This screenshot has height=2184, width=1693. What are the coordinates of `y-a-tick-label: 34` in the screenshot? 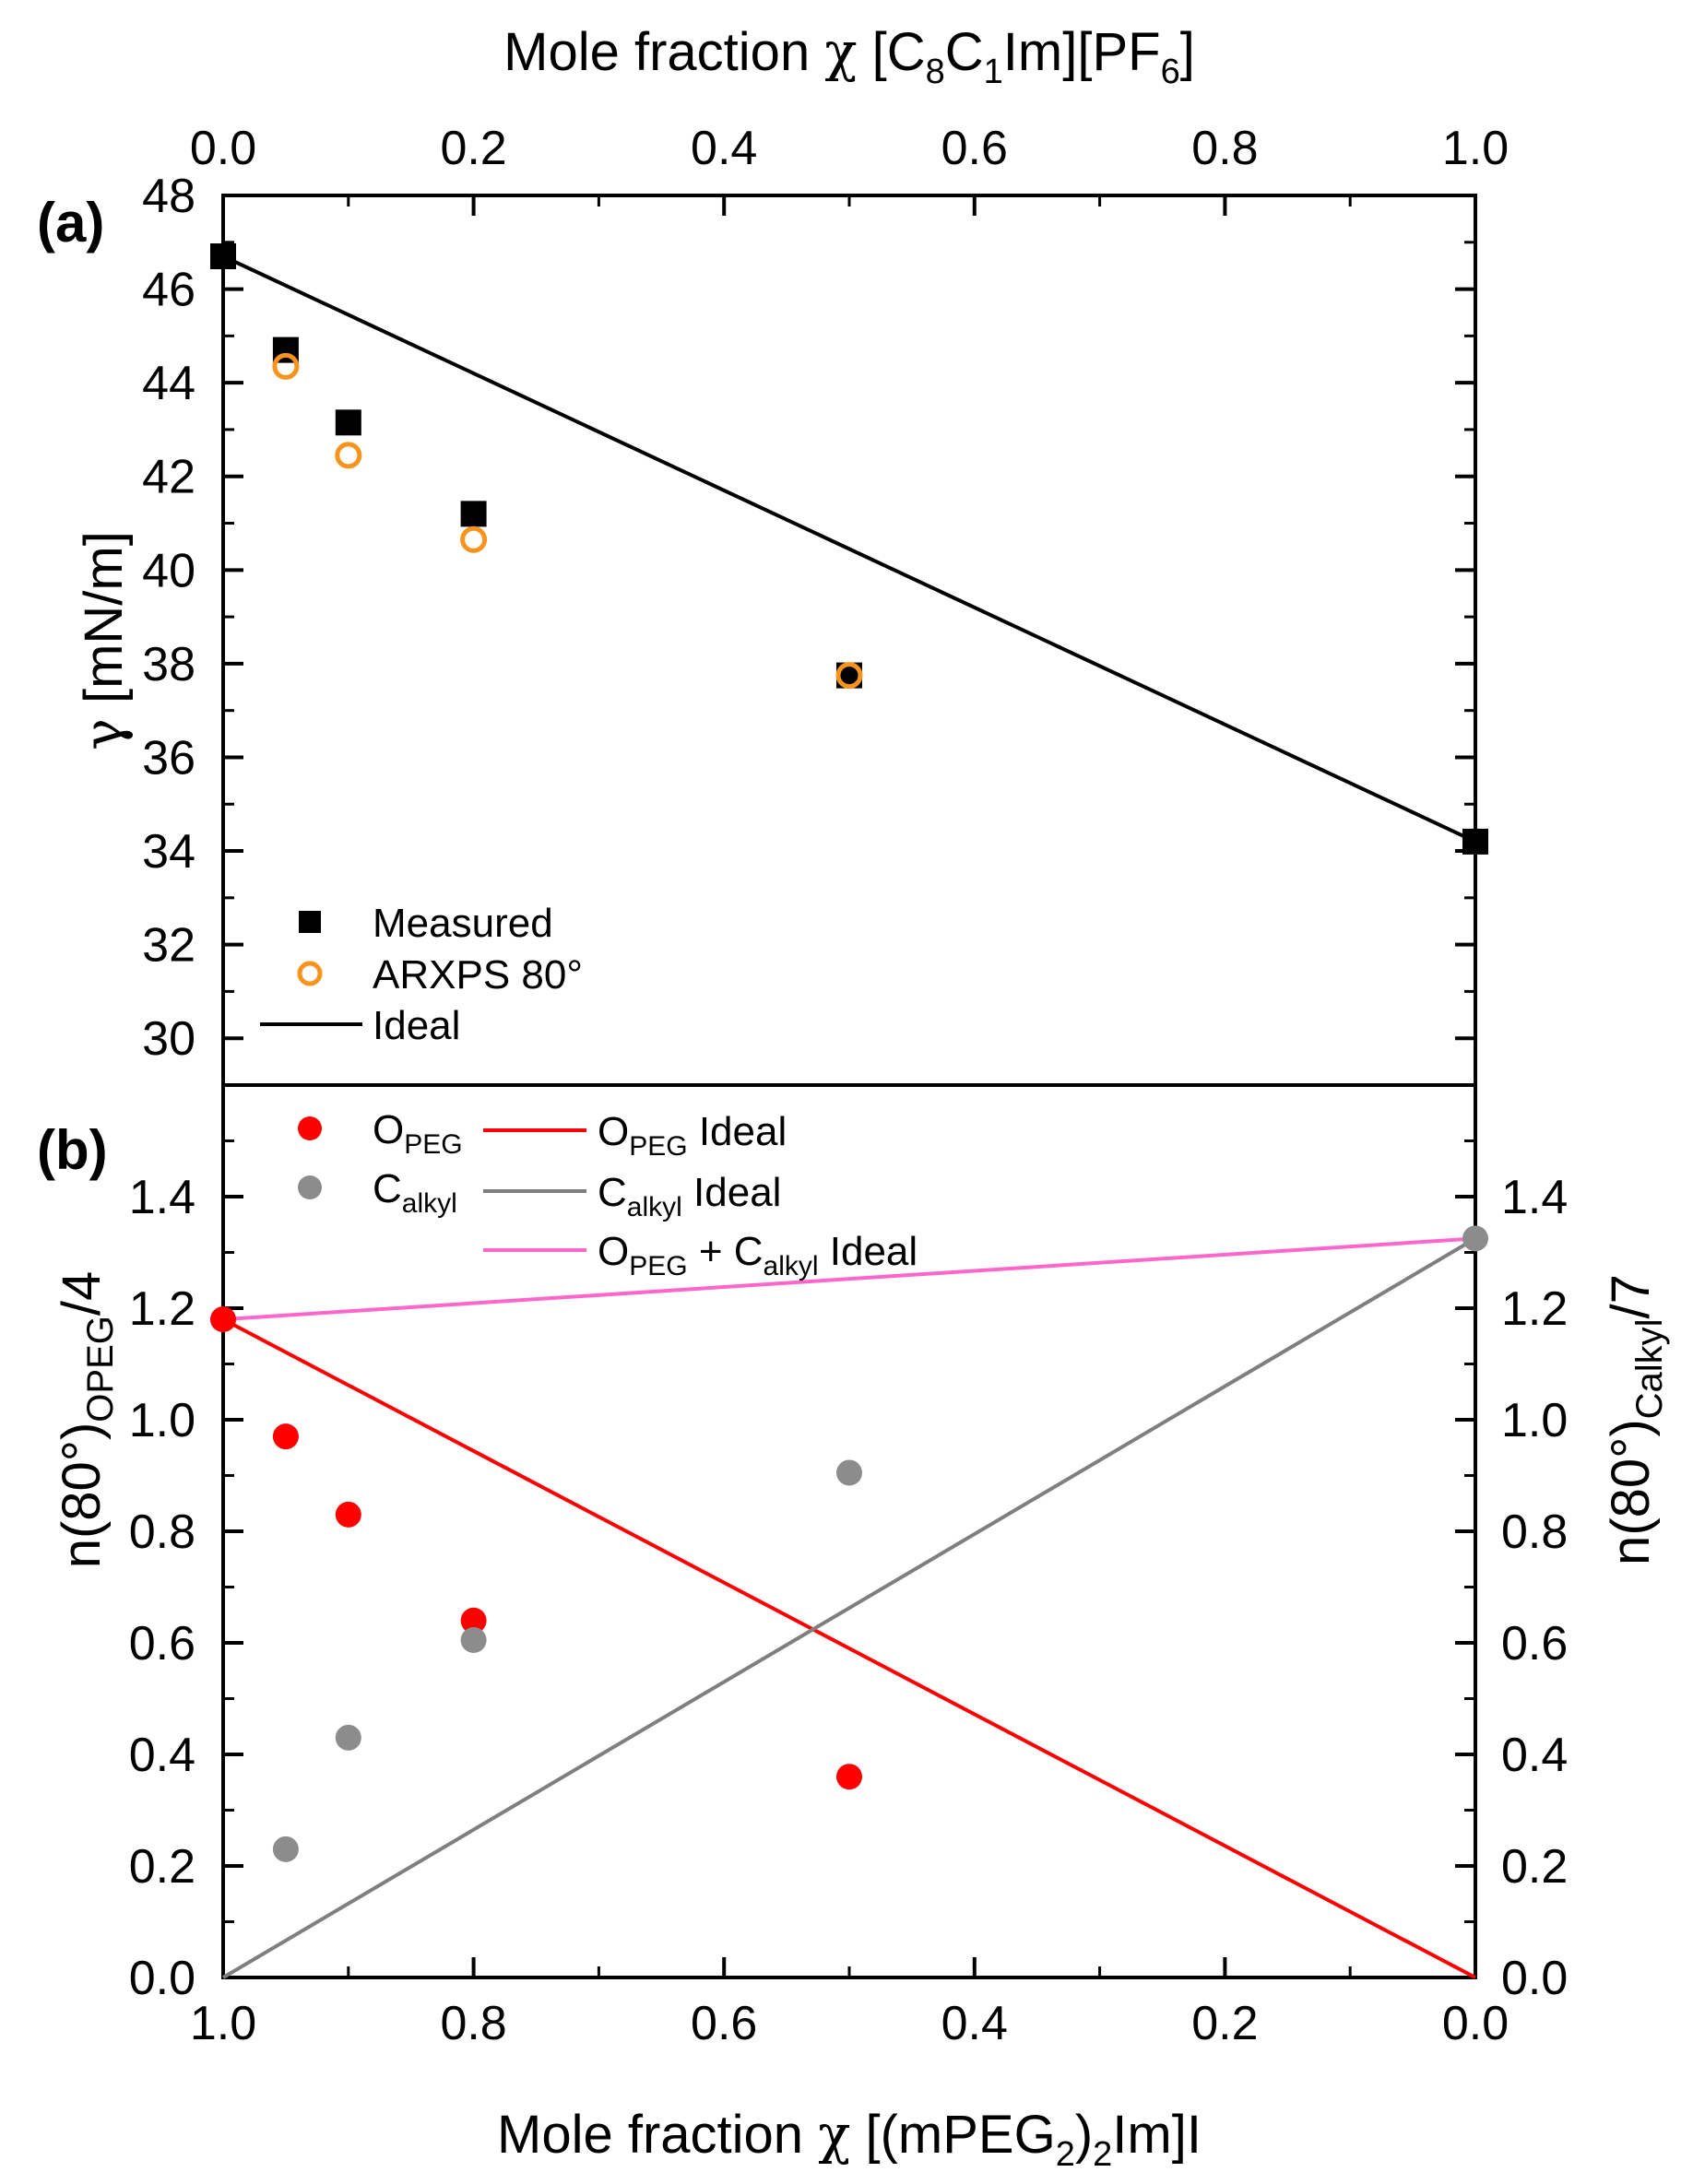 It's located at (168, 852).